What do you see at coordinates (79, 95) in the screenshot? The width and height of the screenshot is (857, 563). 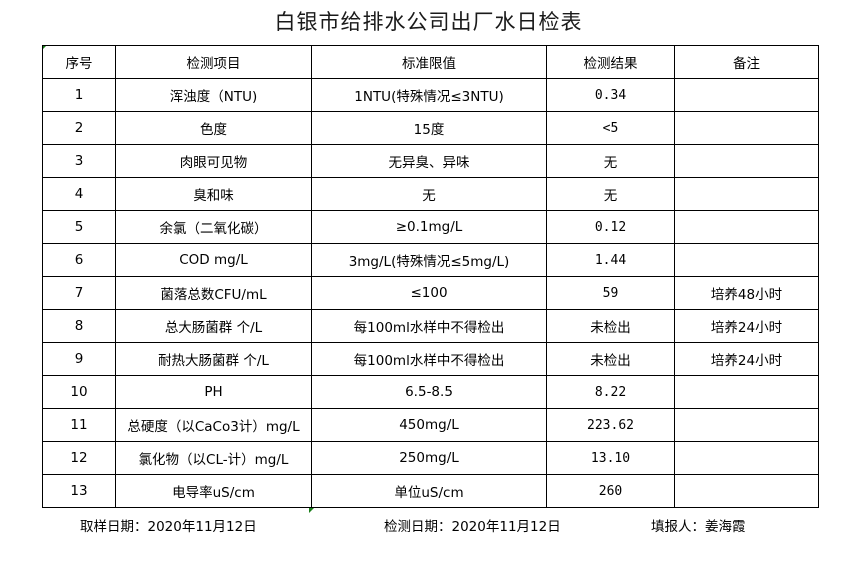 I see `cell-index: 1` at bounding box center [79, 95].